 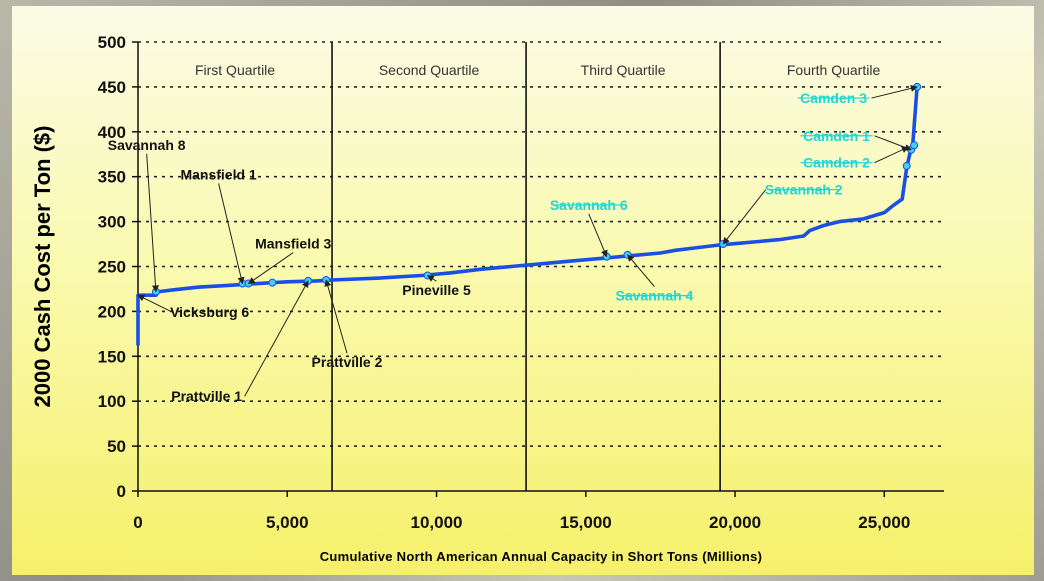 I want to click on x-tick-label-20000: 20,000, so click(x=735, y=522).